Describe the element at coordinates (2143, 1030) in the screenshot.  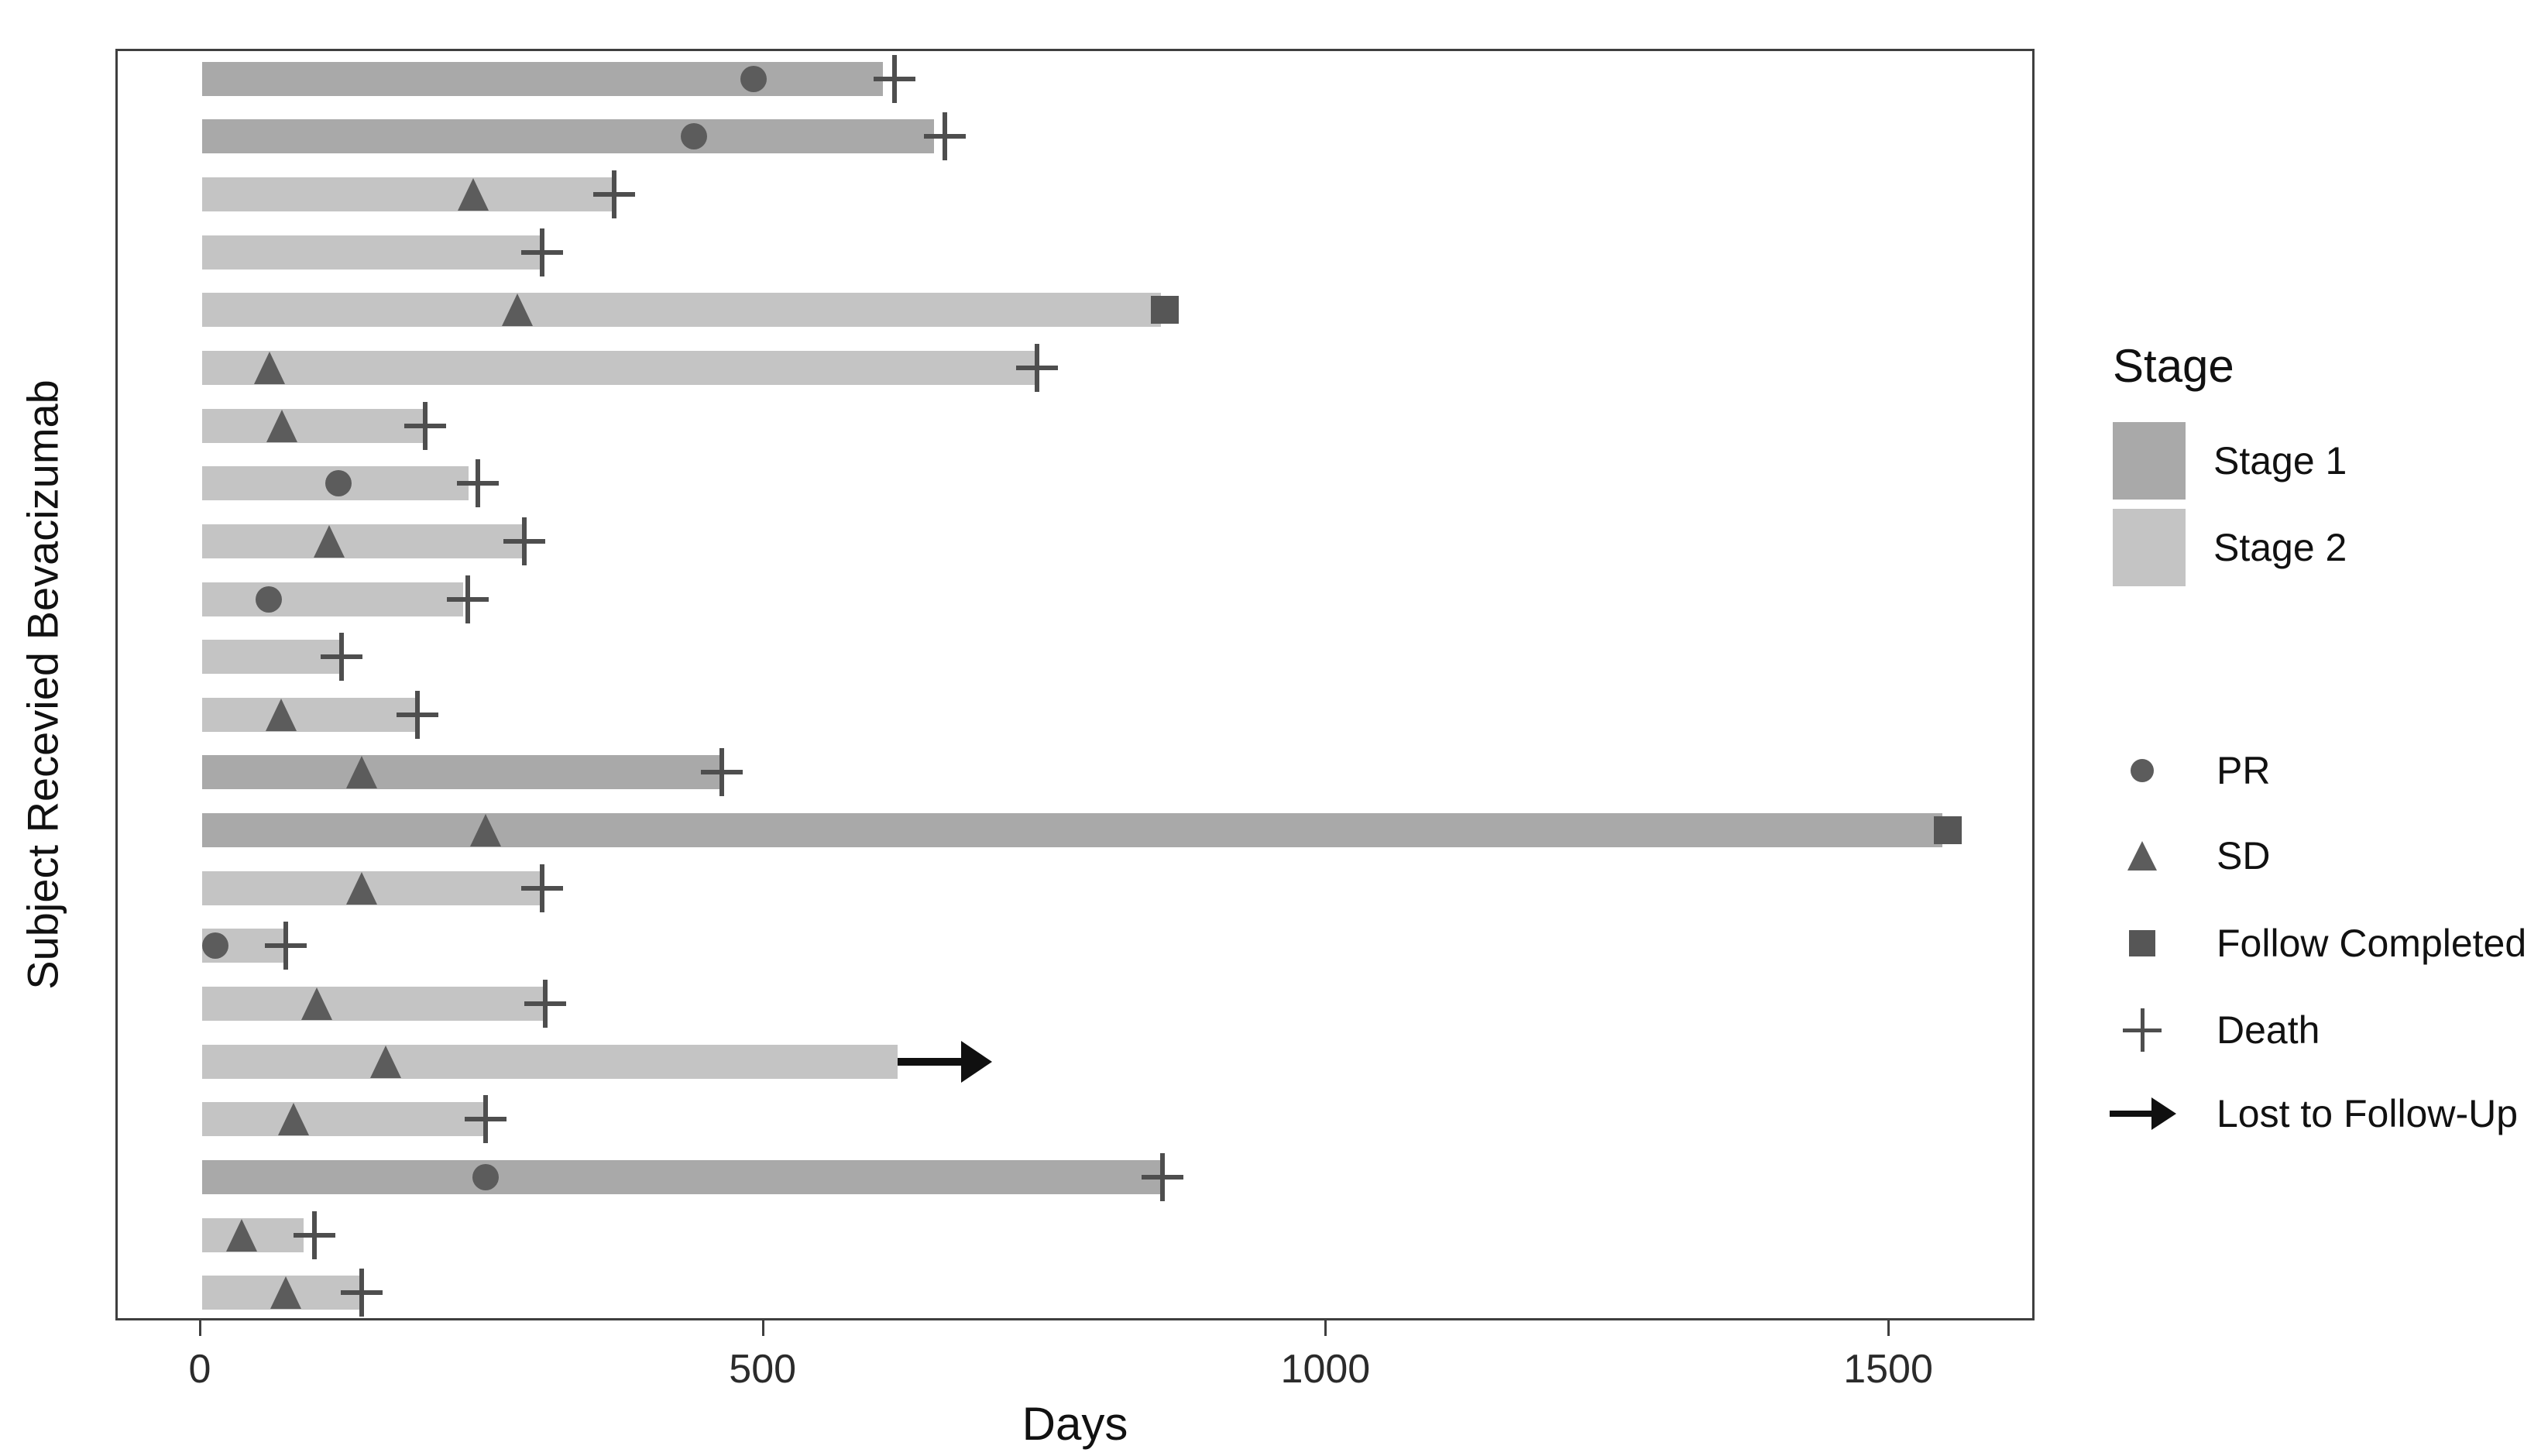
I see `death-legend-icon` at that location.